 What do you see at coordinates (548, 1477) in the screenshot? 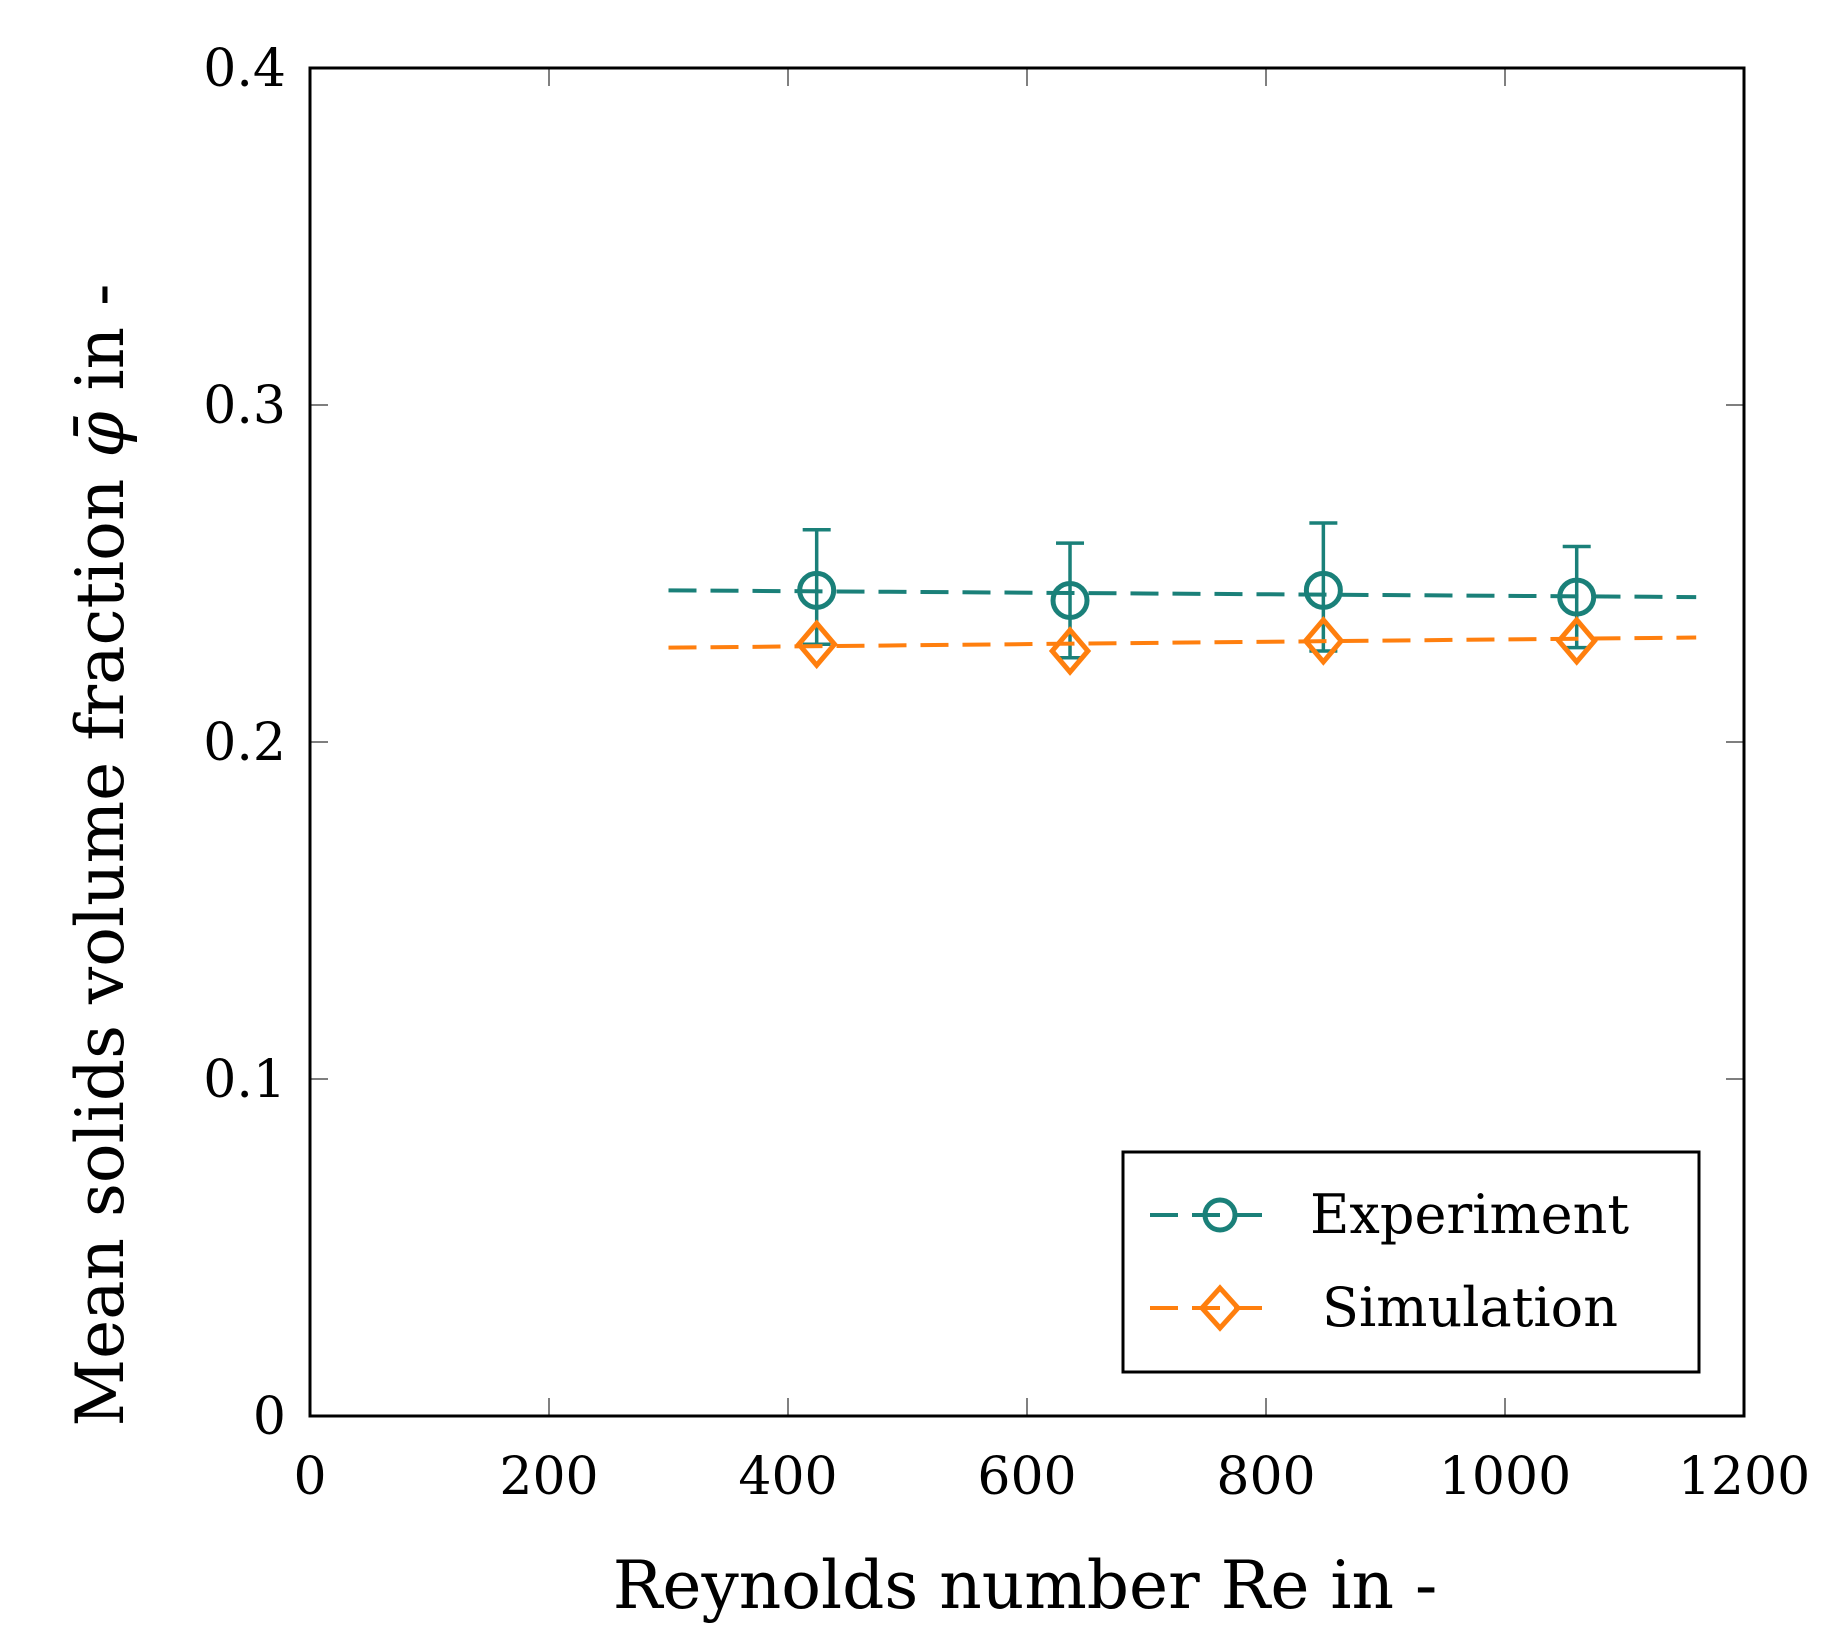
I see `x-tick-label: 200` at bounding box center [548, 1477].